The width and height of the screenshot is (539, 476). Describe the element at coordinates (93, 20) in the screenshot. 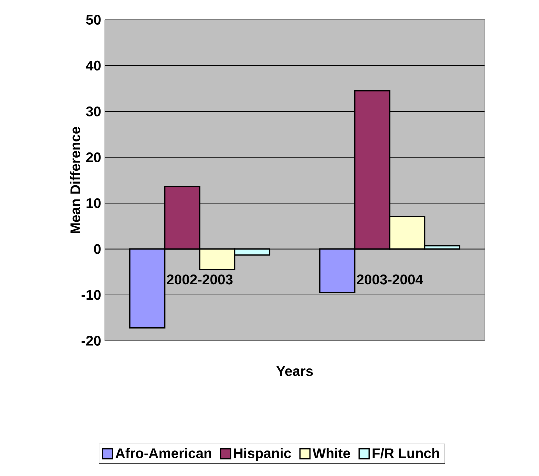

I see `y-tick-label: 50` at that location.